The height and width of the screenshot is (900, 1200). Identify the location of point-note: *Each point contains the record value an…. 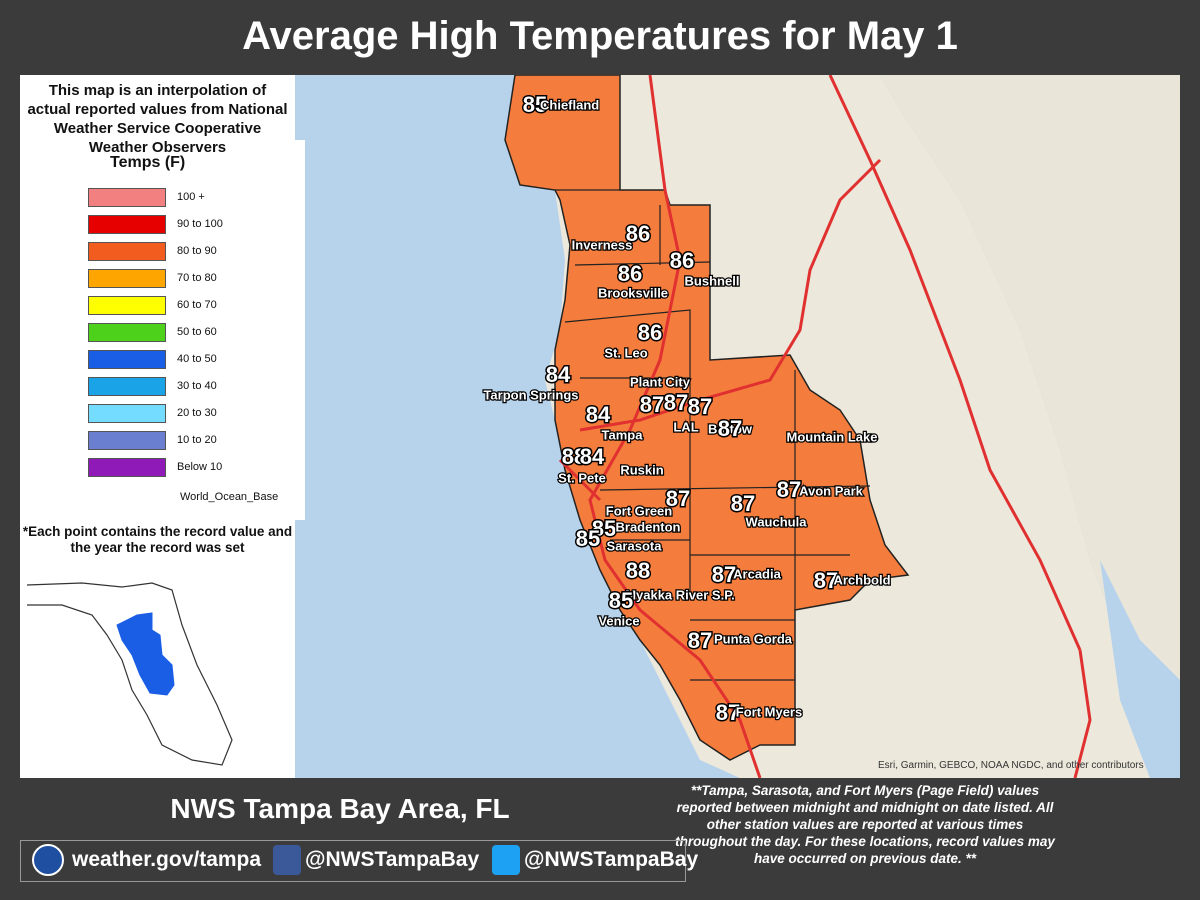
(157, 539).